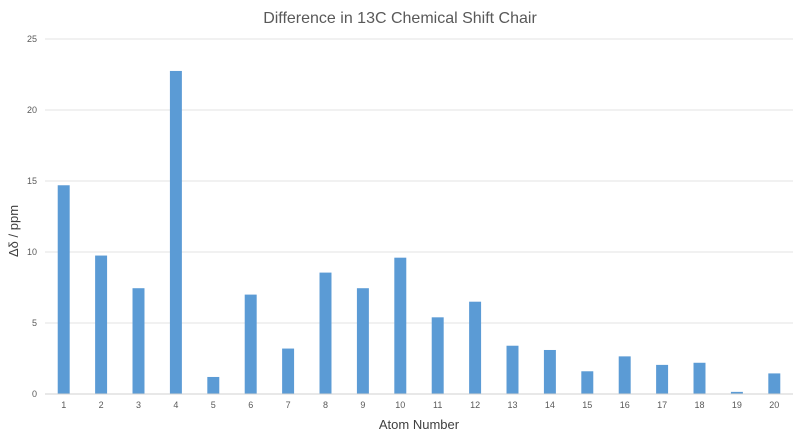 This screenshot has width=800, height=439. I want to click on x-tick-label: 10, so click(400, 405).